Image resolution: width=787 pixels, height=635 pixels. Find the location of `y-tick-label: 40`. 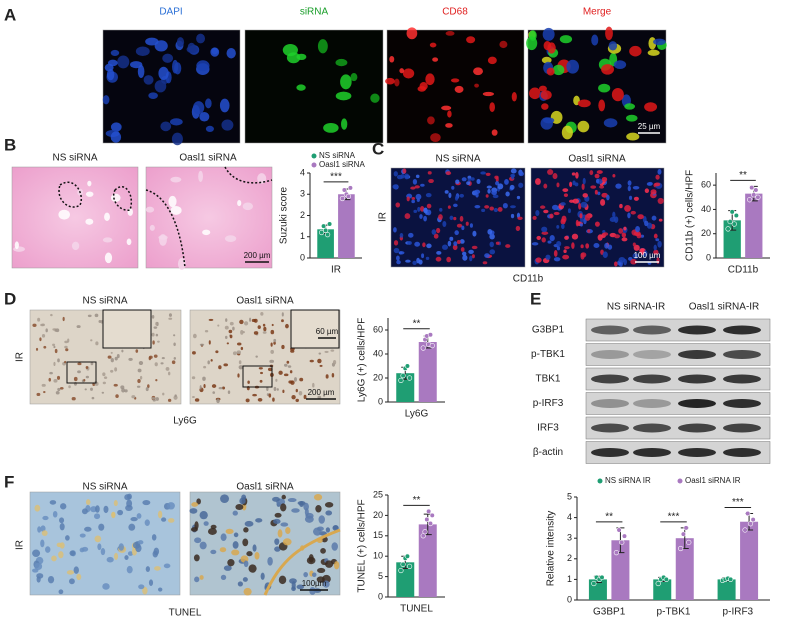

y-tick-label: 40 is located at coordinates (706, 209).